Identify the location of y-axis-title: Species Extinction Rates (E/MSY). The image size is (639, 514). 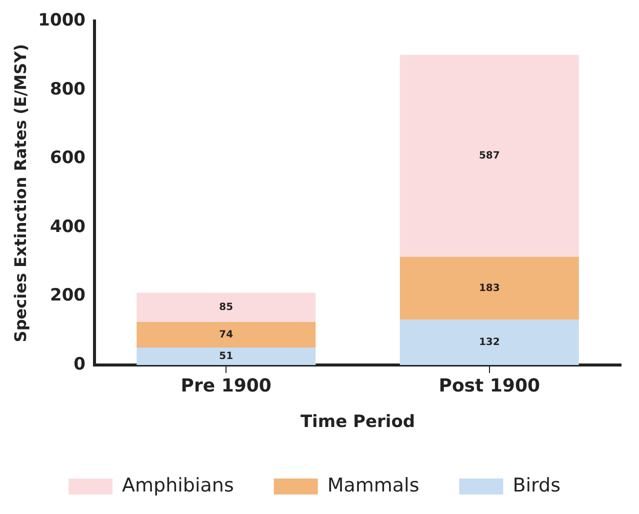
(20, 193).